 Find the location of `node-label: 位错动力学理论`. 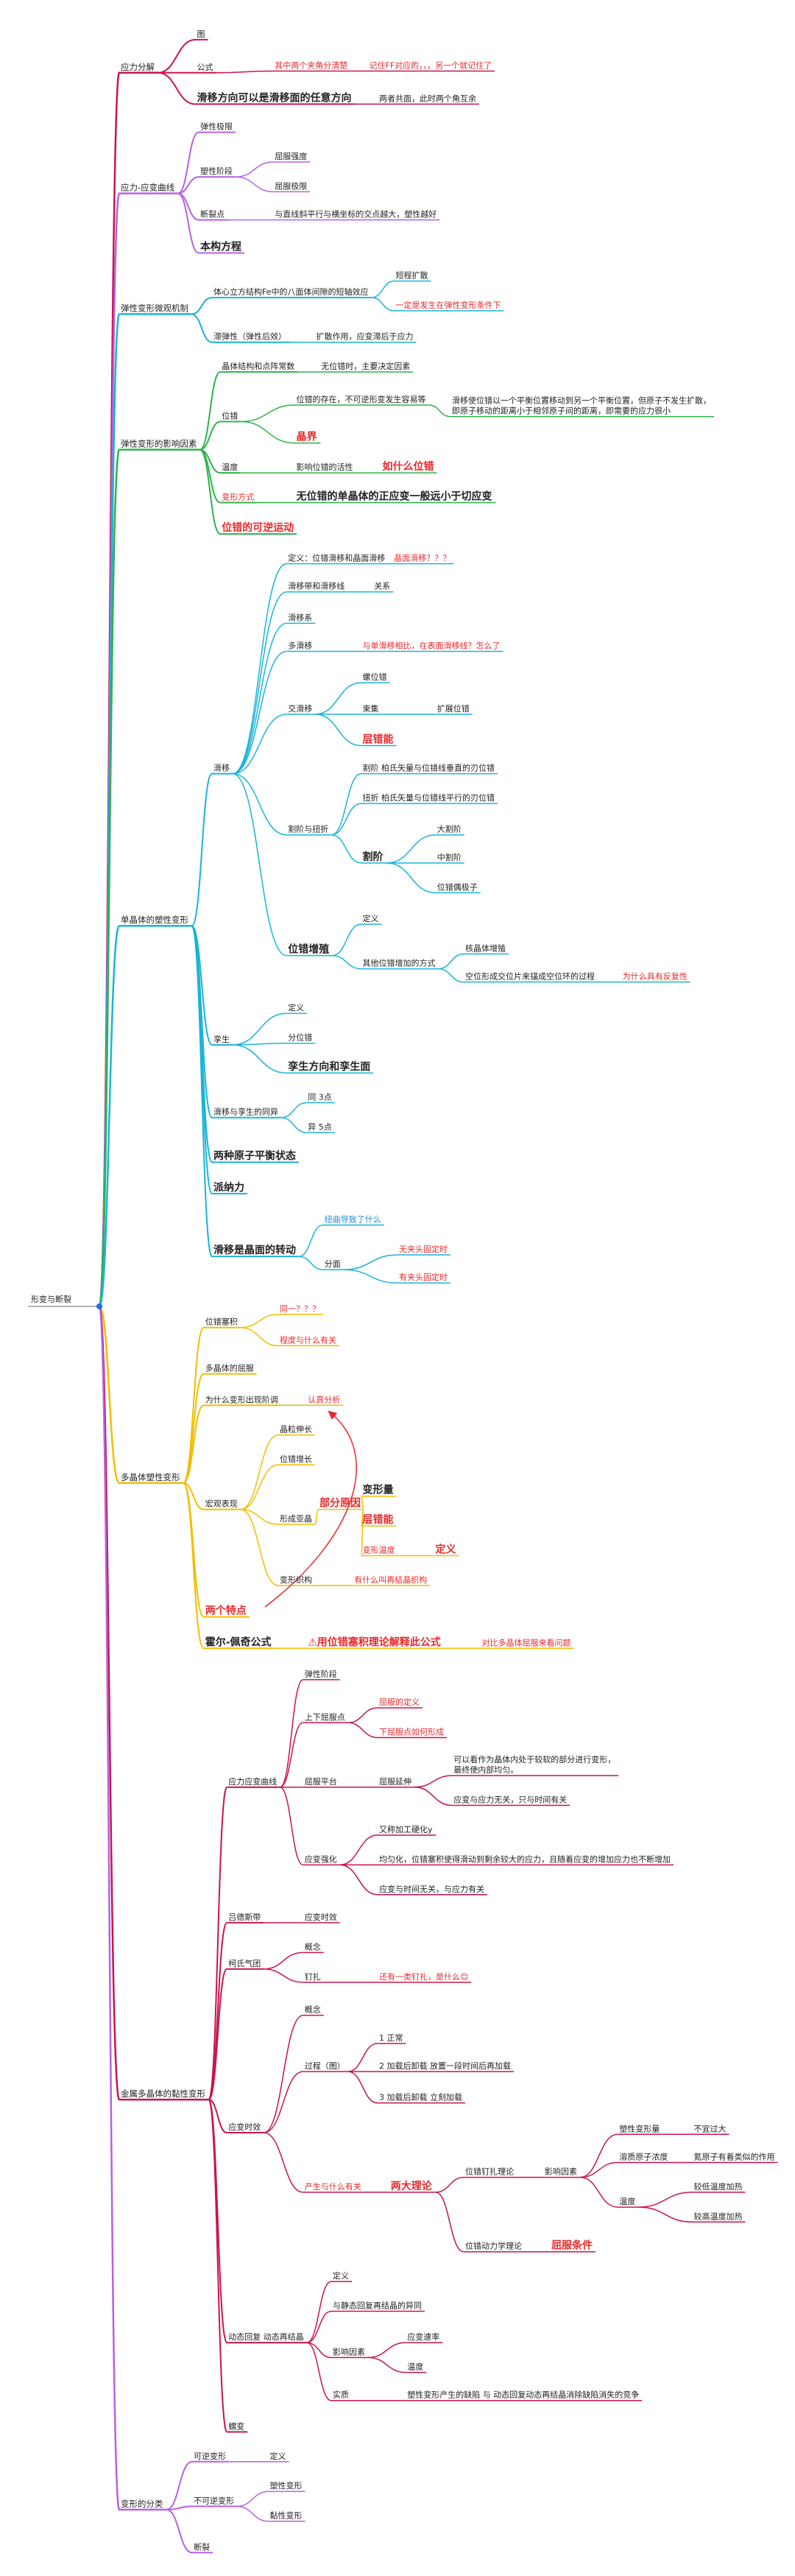

node-label: 位错动力学理论 is located at coordinates (493, 2246).